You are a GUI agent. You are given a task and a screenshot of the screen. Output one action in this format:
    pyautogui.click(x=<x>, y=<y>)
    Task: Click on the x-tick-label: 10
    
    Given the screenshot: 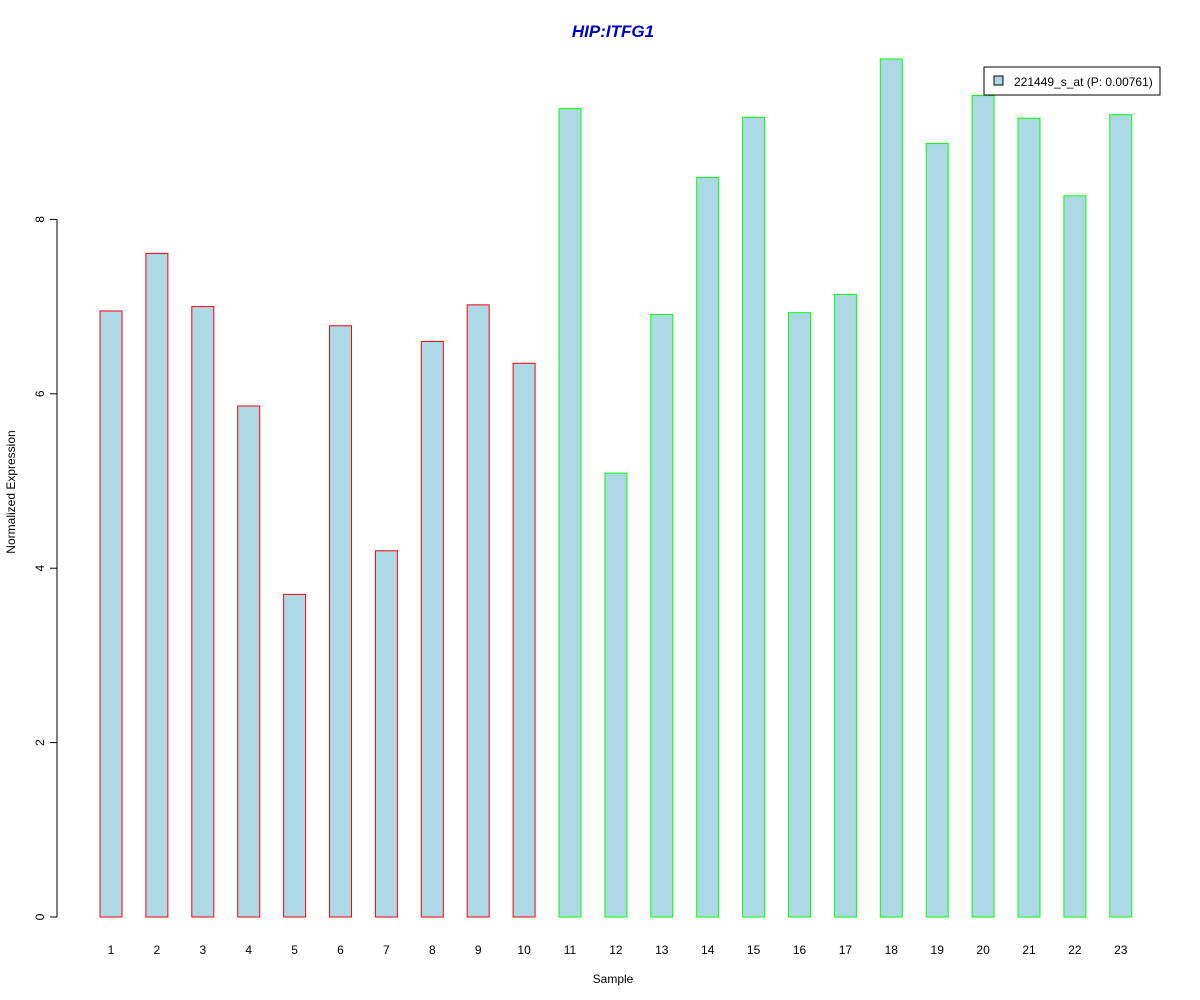 What is the action you would take?
    pyautogui.click(x=524, y=950)
    